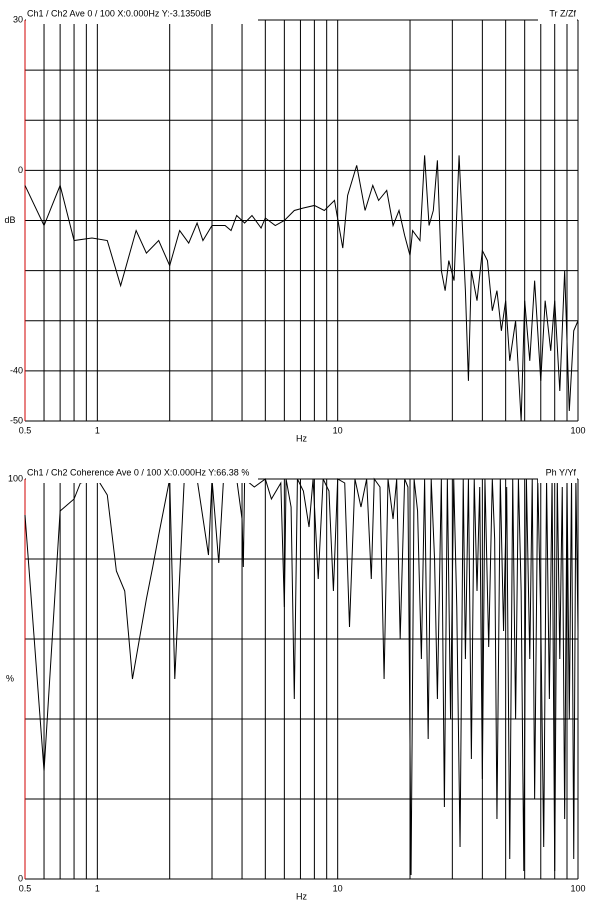 Image resolution: width=600 pixels, height=908 pixels. What do you see at coordinates (561, 472) in the screenshot?
I see `chart-header-right: Ph Y/Yf` at bounding box center [561, 472].